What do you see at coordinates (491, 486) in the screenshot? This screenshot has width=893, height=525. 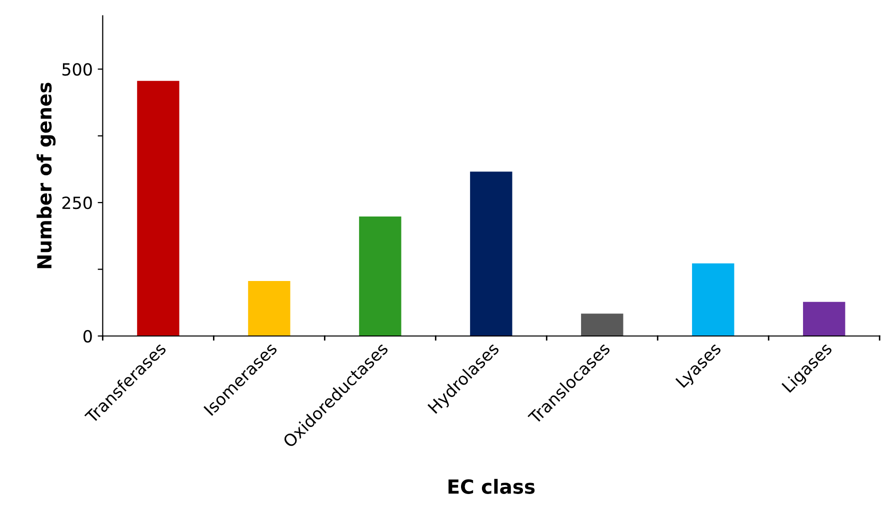 I see `x-axis-title: EC class` at bounding box center [491, 486].